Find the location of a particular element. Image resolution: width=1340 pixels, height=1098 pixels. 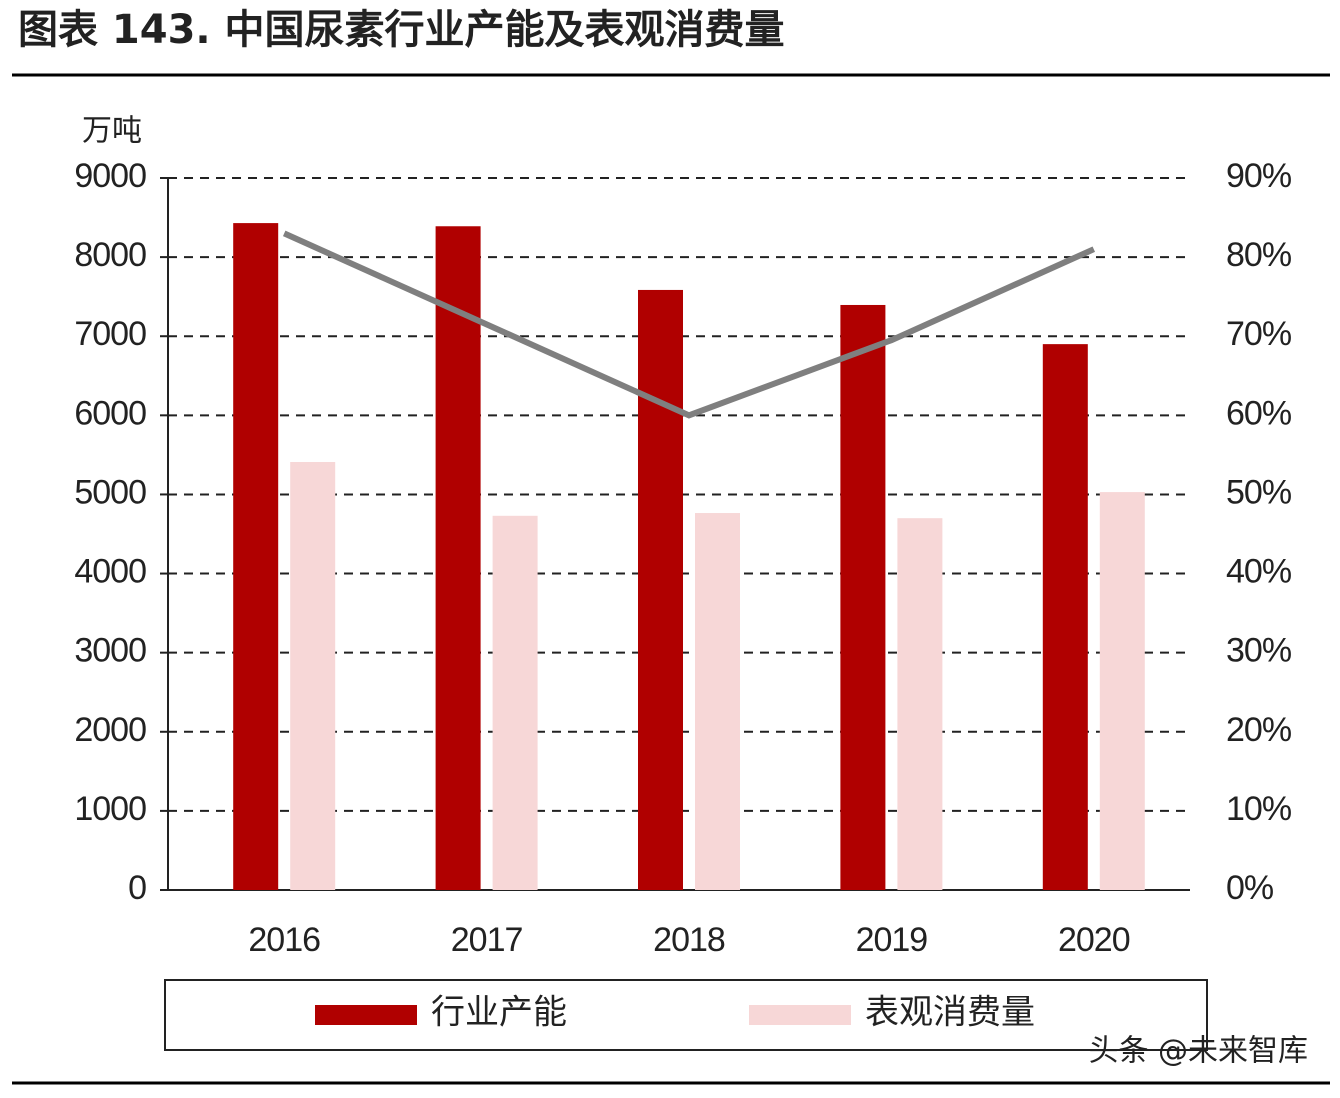

y2-tick-label: 60% is located at coordinates (1259, 413).